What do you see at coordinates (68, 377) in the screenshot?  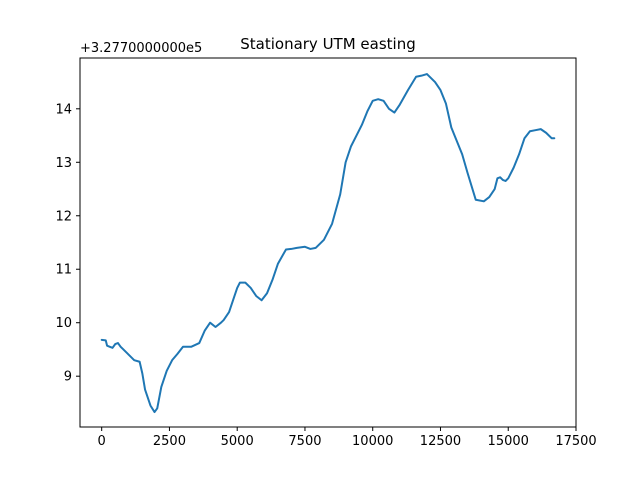 I see `y-tick-label: 9` at bounding box center [68, 377].